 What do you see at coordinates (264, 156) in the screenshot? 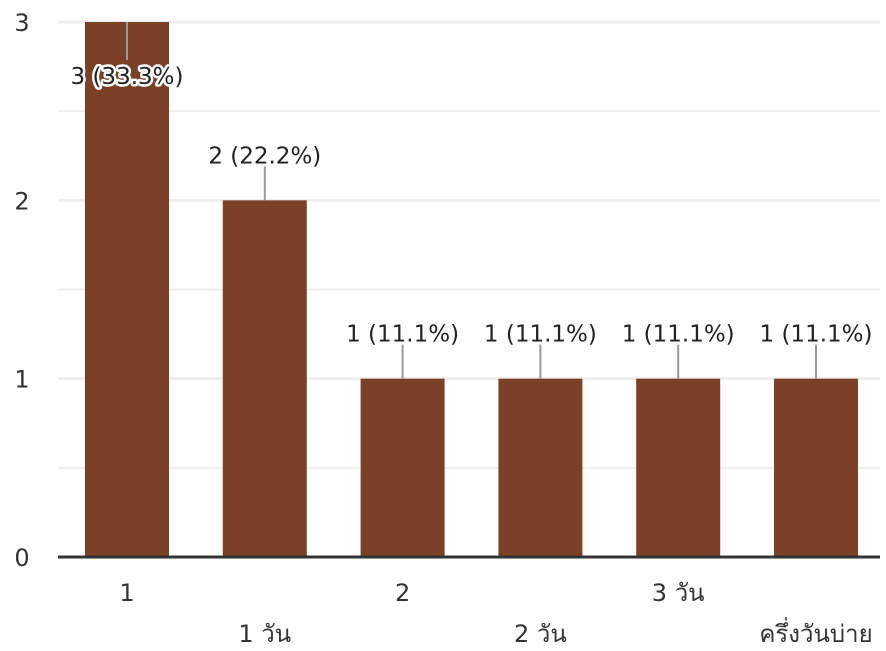
I see `data-label: 2 (22.2%)` at bounding box center [264, 156].